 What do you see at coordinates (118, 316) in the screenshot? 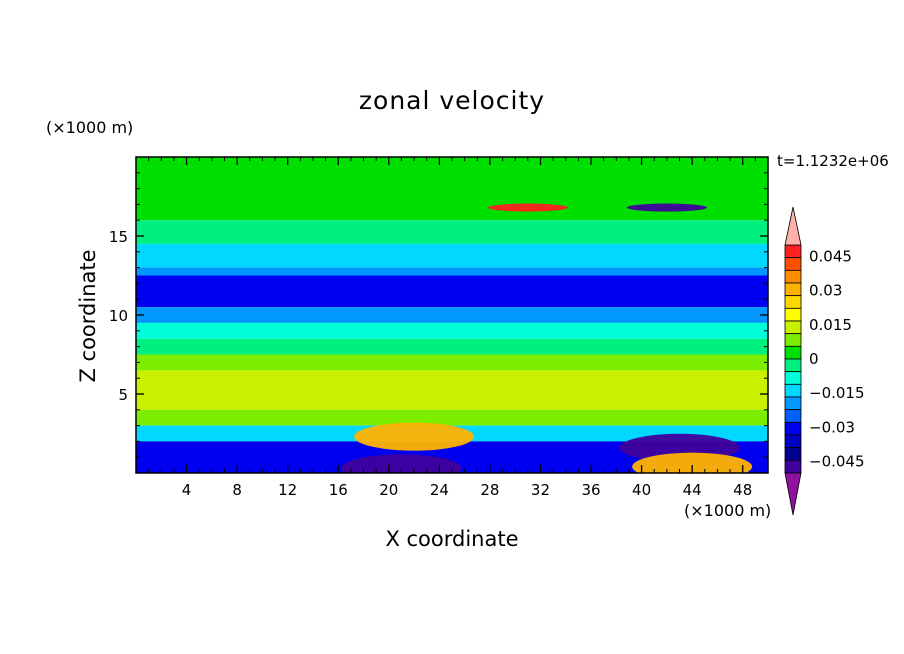
I see `y-tick-label: 10` at bounding box center [118, 316].